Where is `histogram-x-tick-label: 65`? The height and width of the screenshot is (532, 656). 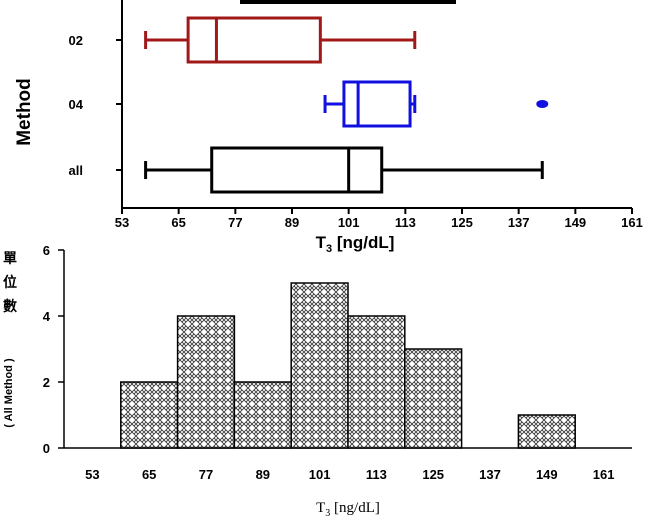 histogram-x-tick-label: 65 is located at coordinates (149, 474).